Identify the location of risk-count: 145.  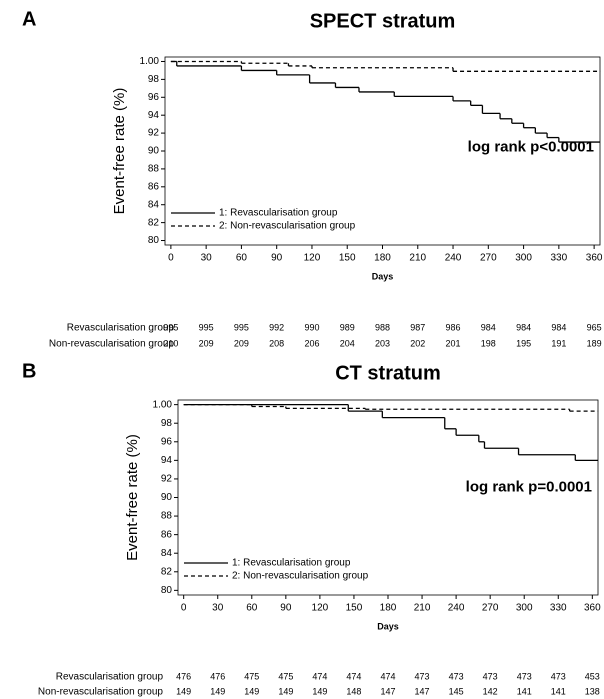
(456, 691).